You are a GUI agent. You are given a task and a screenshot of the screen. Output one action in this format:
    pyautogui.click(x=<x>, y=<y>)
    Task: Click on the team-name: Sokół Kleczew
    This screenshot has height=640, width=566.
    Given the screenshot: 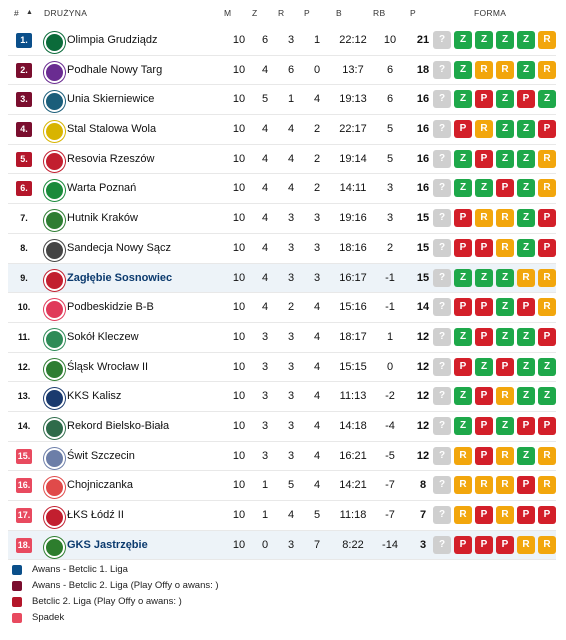 What is the action you would take?
    pyautogui.click(x=103, y=336)
    